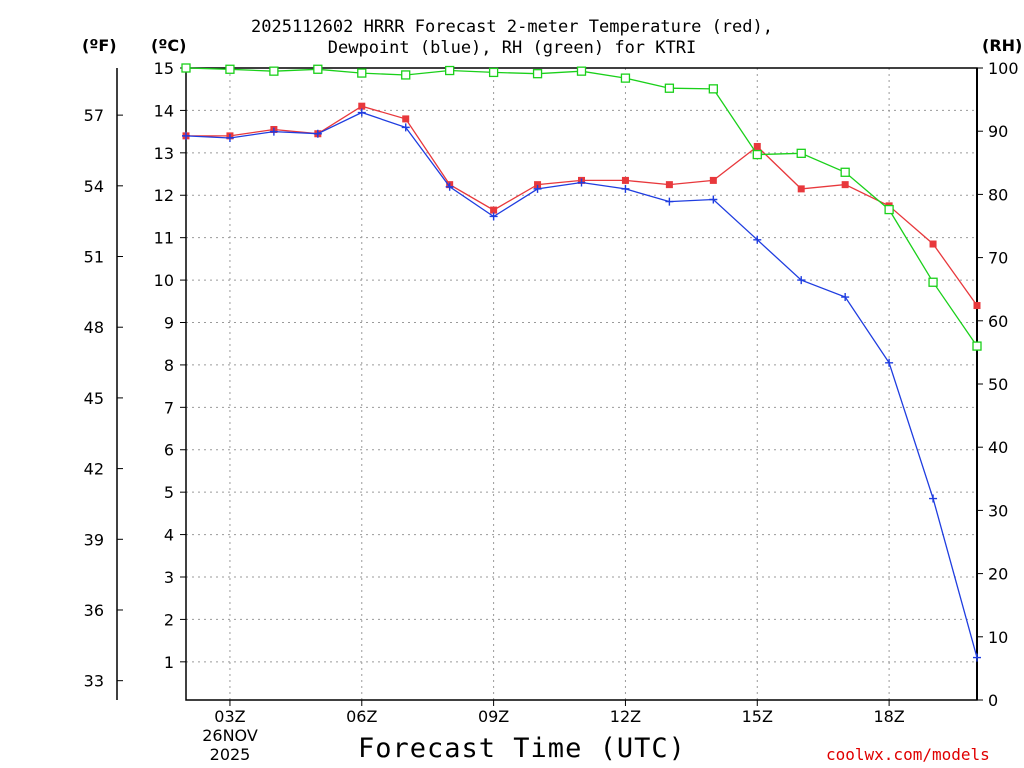 Image resolution: width=1024 pixels, height=768 pixels. I want to click on x-tick-label: 03Z, so click(229, 716).